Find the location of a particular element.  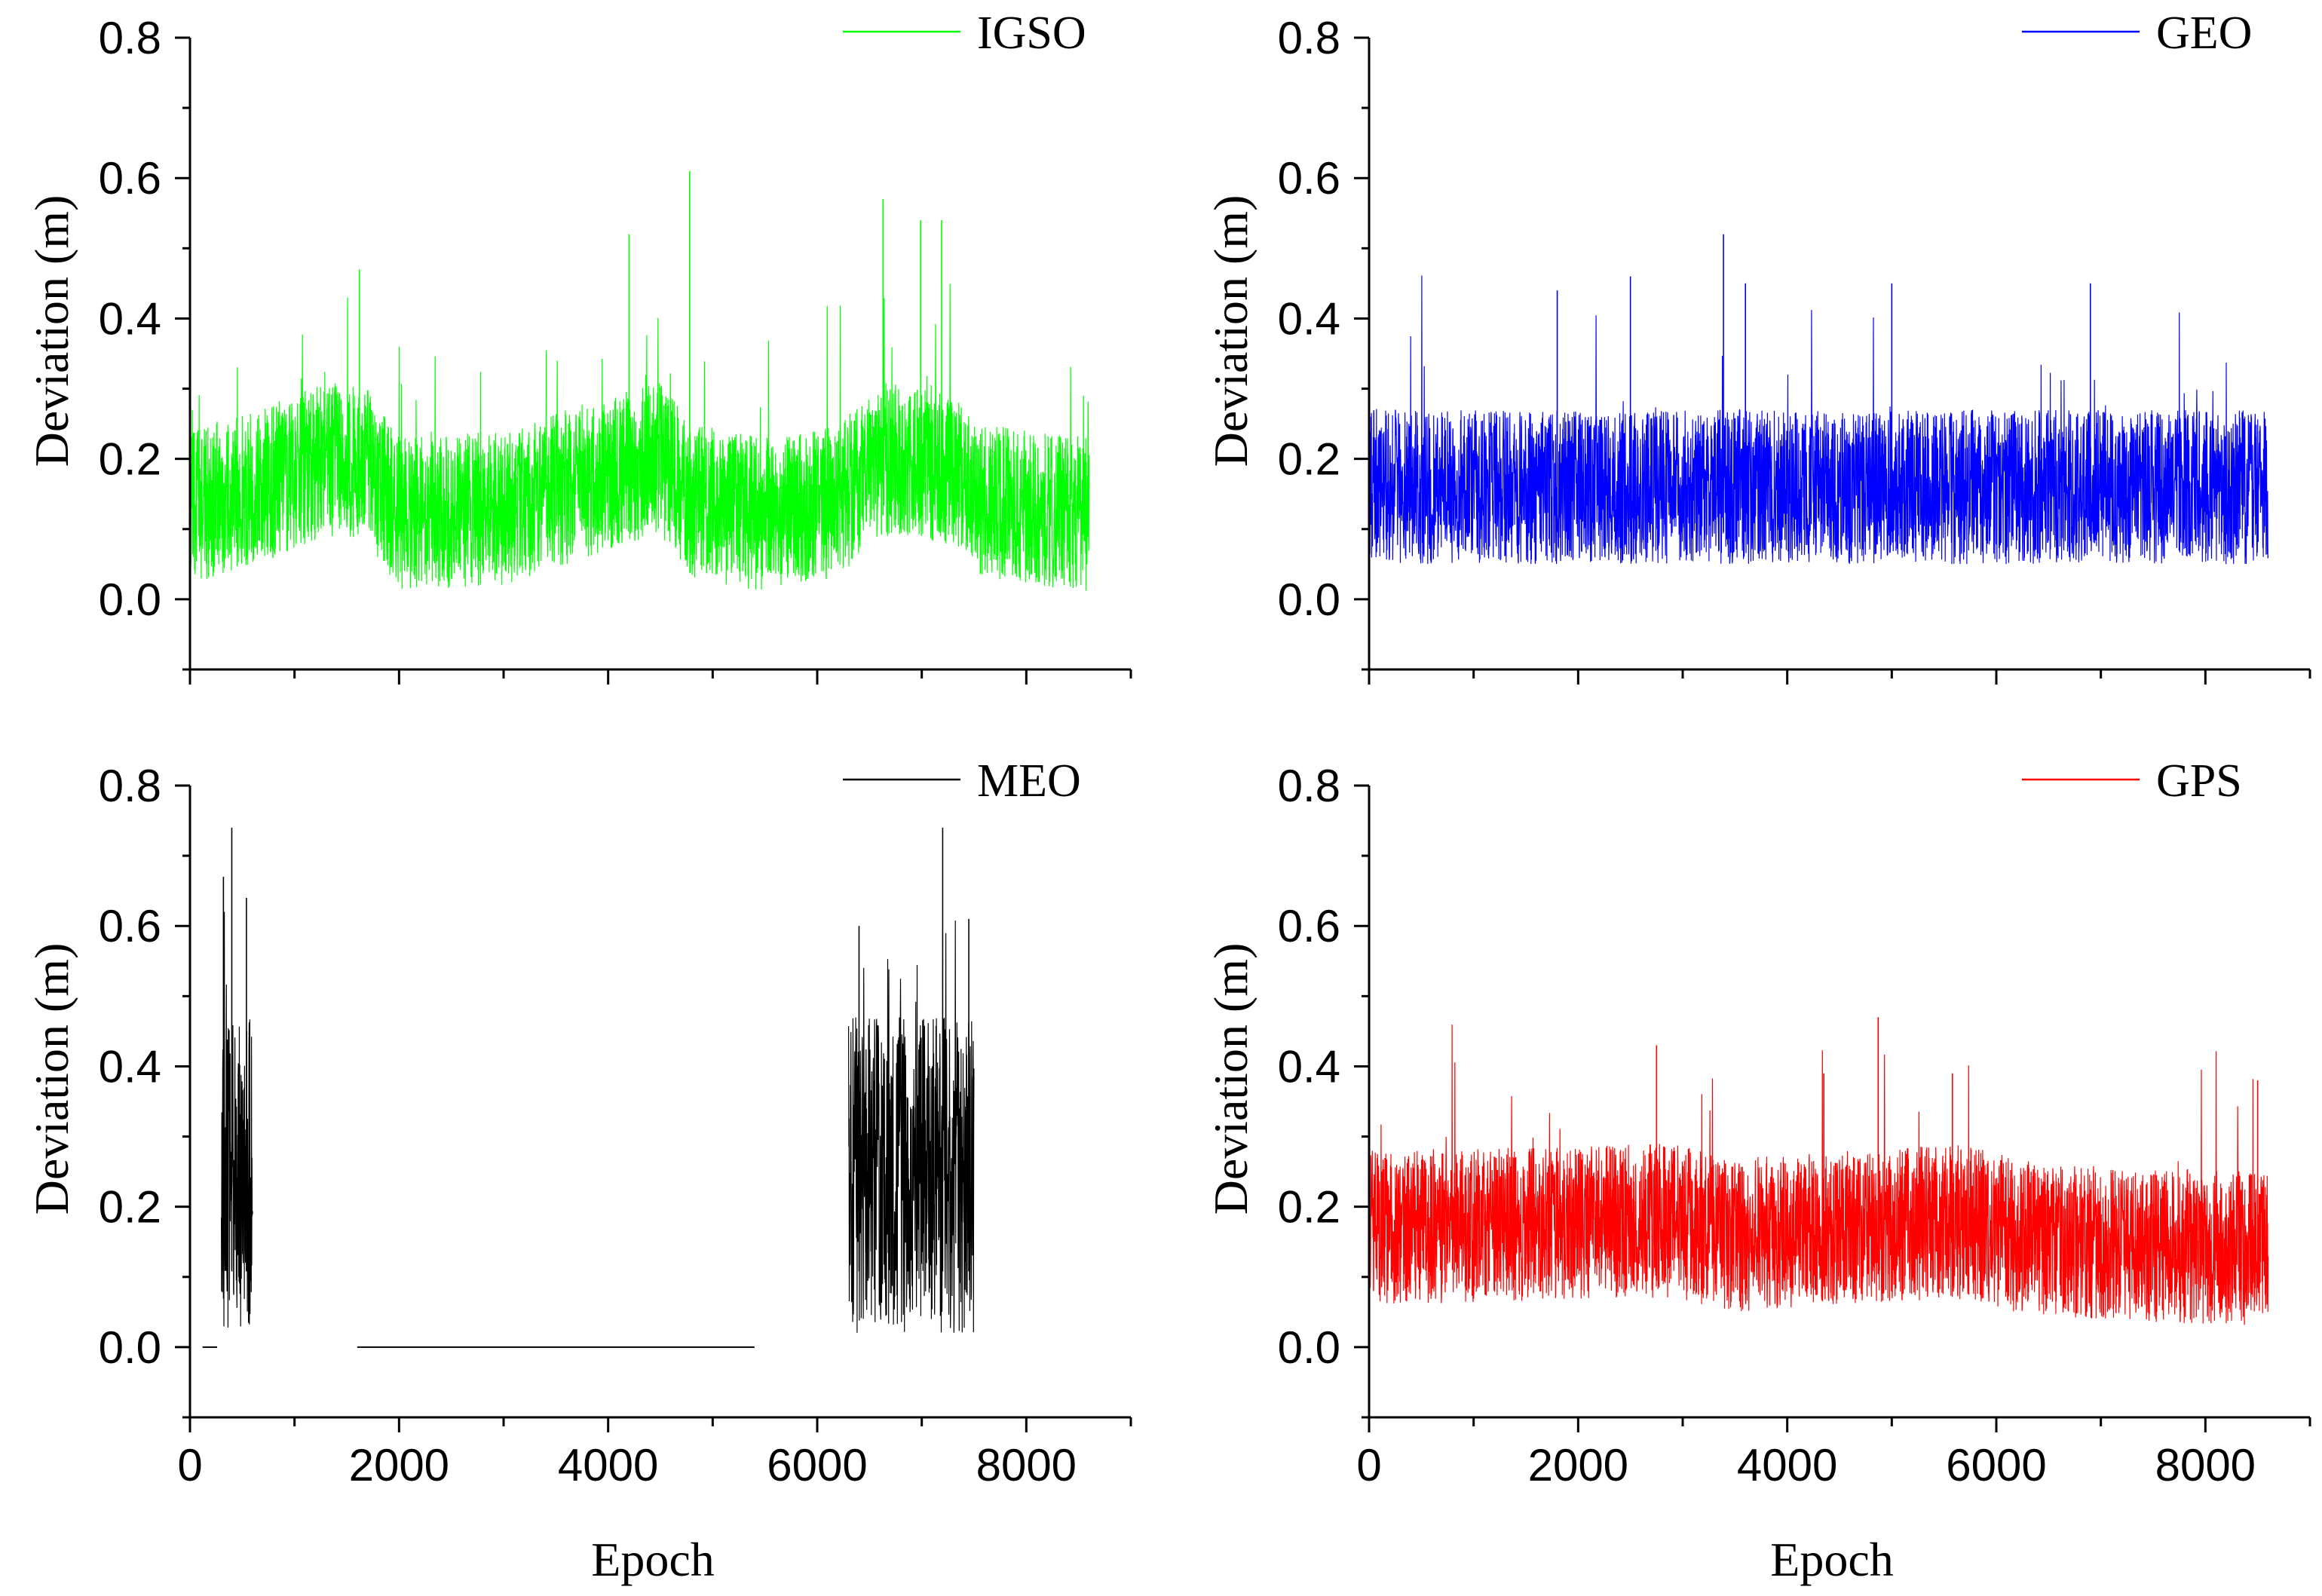

series-line-geo is located at coordinates (1818, 420).